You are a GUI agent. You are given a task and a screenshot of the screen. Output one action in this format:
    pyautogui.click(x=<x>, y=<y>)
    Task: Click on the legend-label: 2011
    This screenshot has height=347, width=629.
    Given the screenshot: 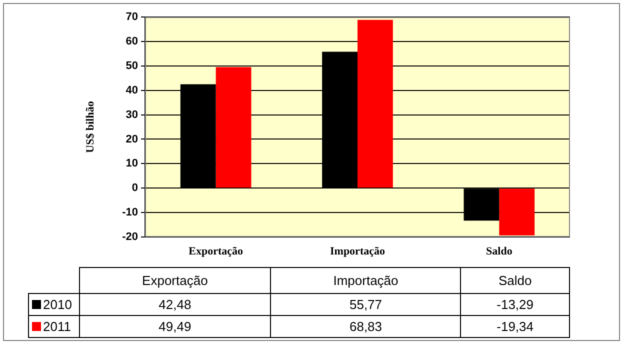 What is the action you would take?
    pyautogui.click(x=57, y=326)
    